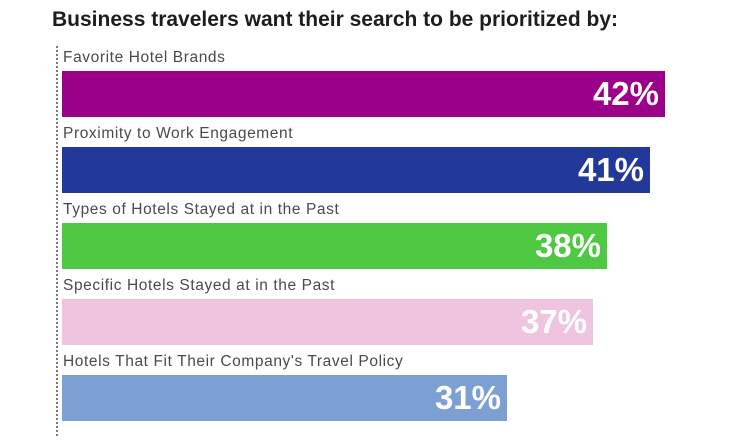 The height and width of the screenshot is (443, 733). I want to click on bar-value-label: 41%, so click(610, 169).